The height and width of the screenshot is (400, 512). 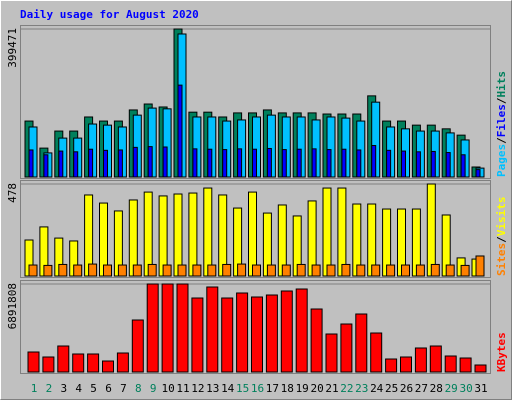 What do you see at coordinates (346, 388) in the screenshot?
I see `x-tick-label: 22` at bounding box center [346, 388].